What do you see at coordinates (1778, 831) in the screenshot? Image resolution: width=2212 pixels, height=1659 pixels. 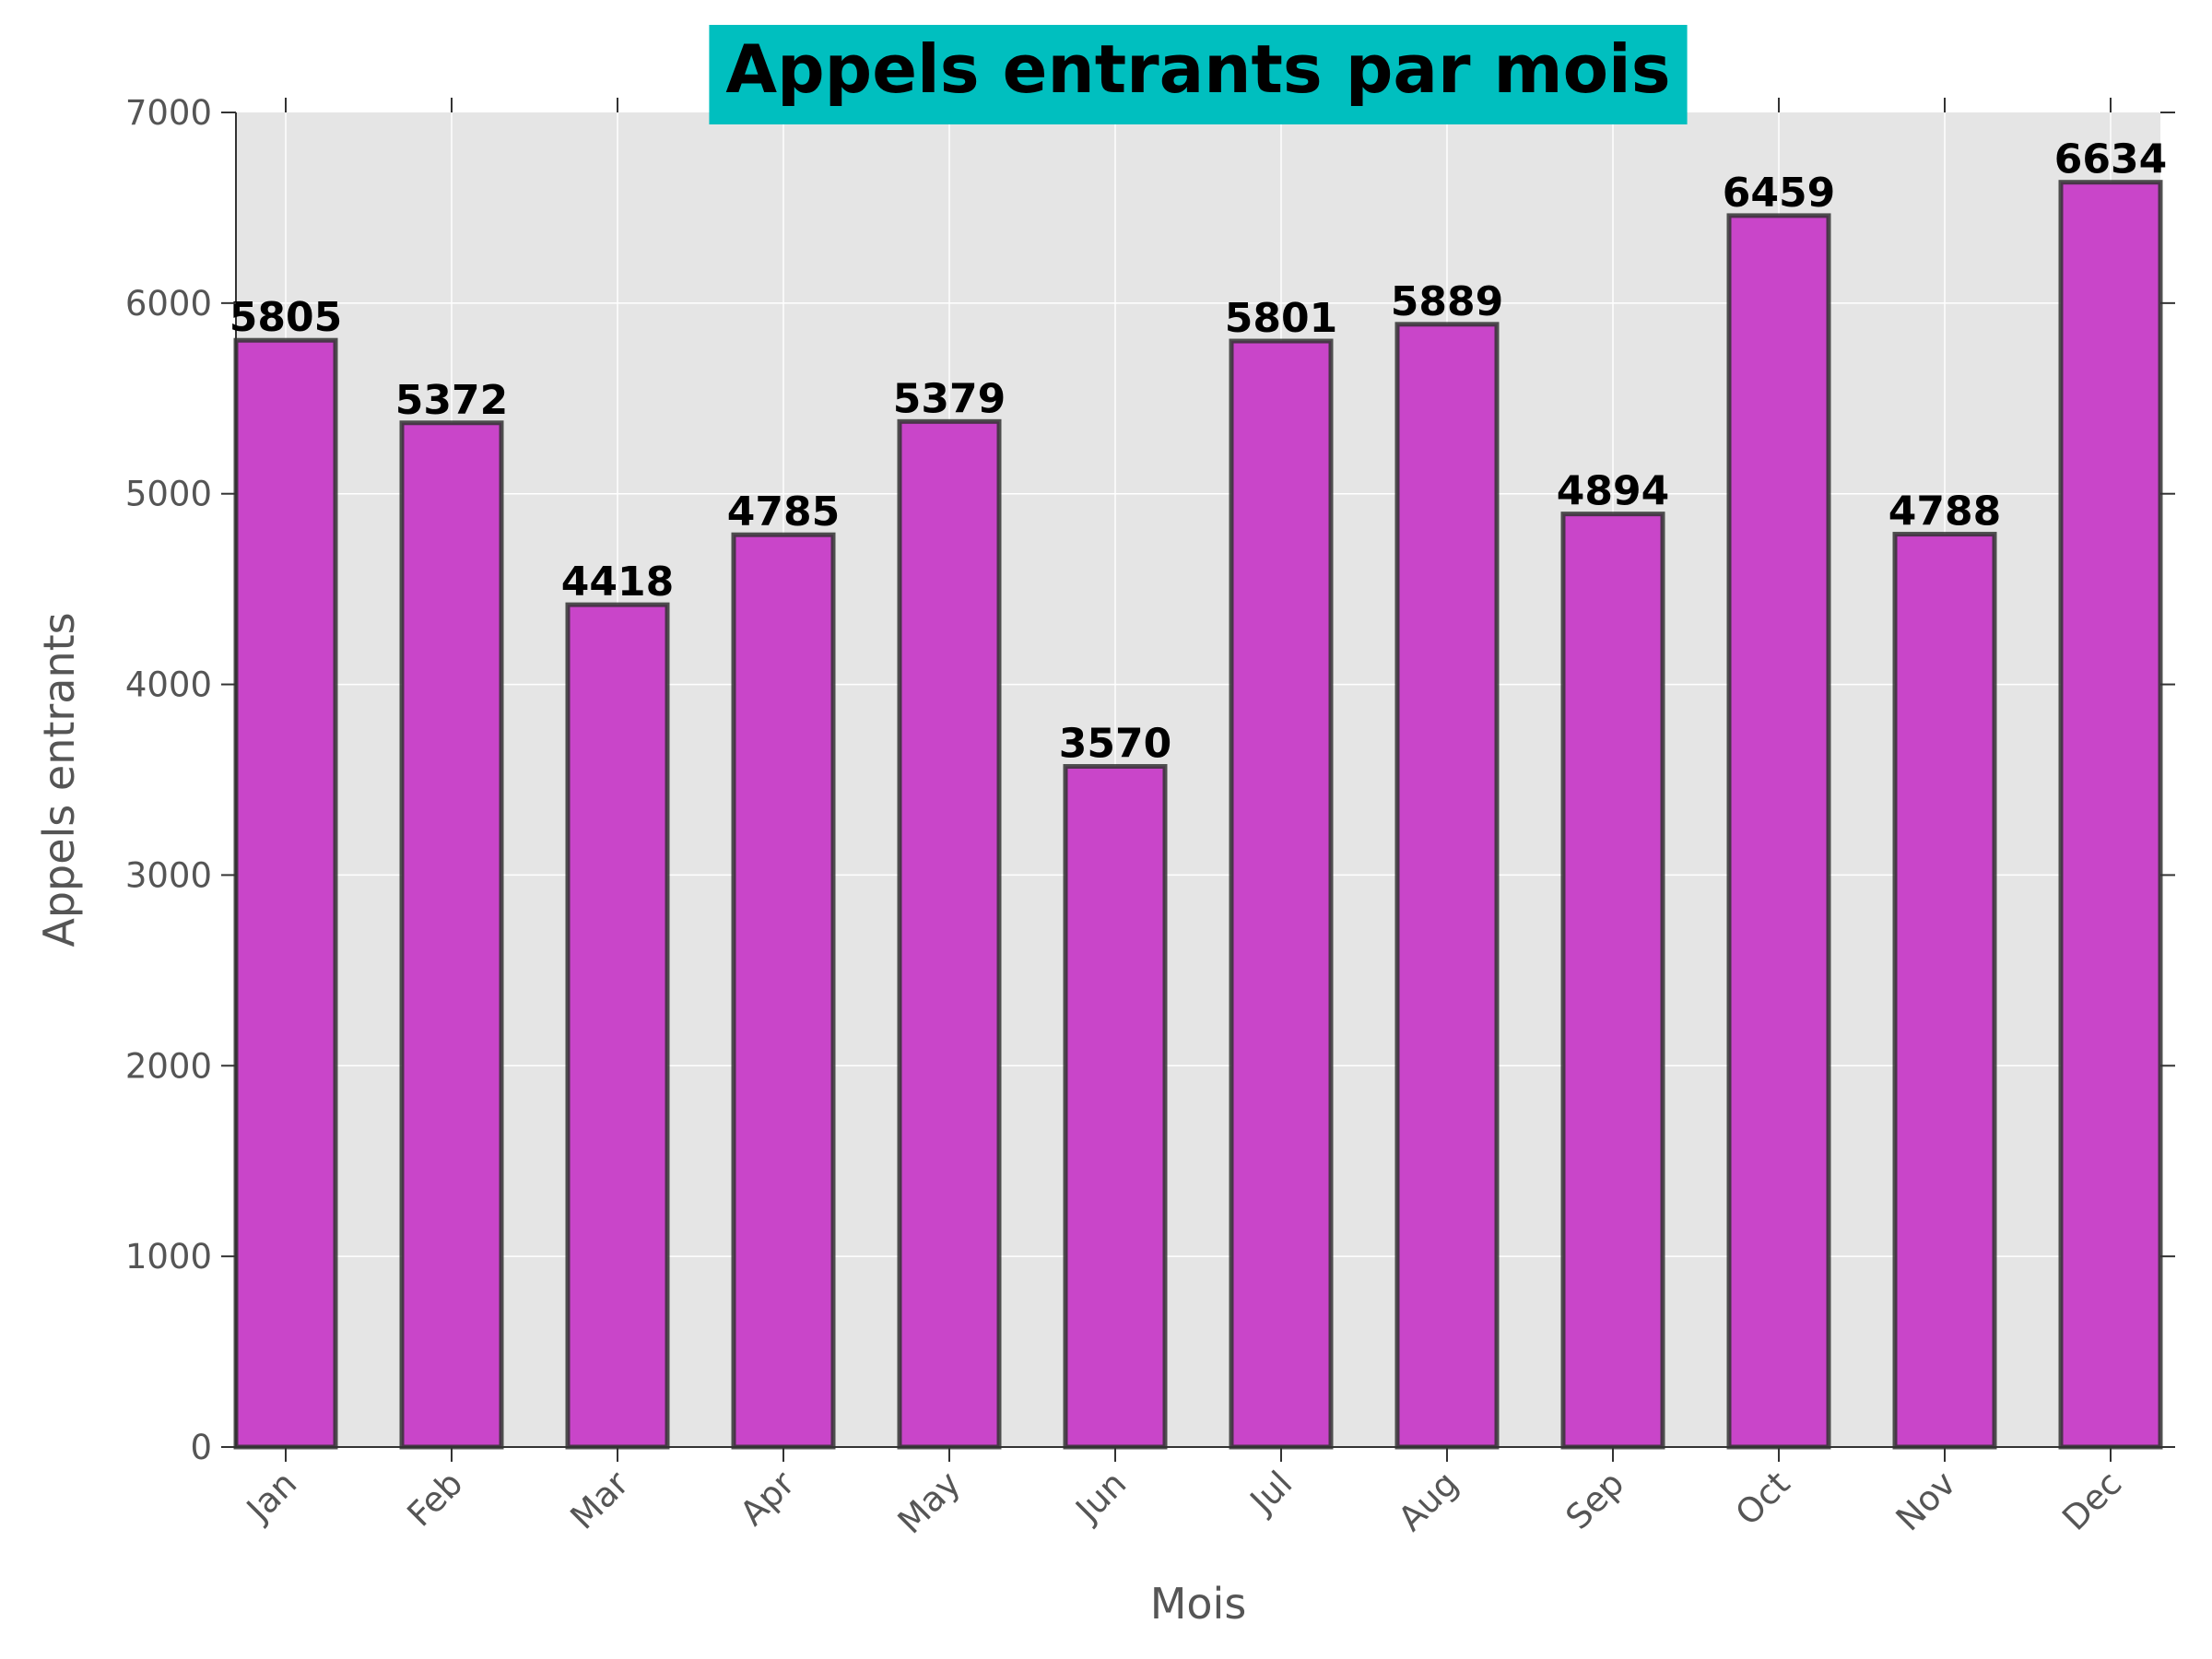 I see `bar-oct` at bounding box center [1778, 831].